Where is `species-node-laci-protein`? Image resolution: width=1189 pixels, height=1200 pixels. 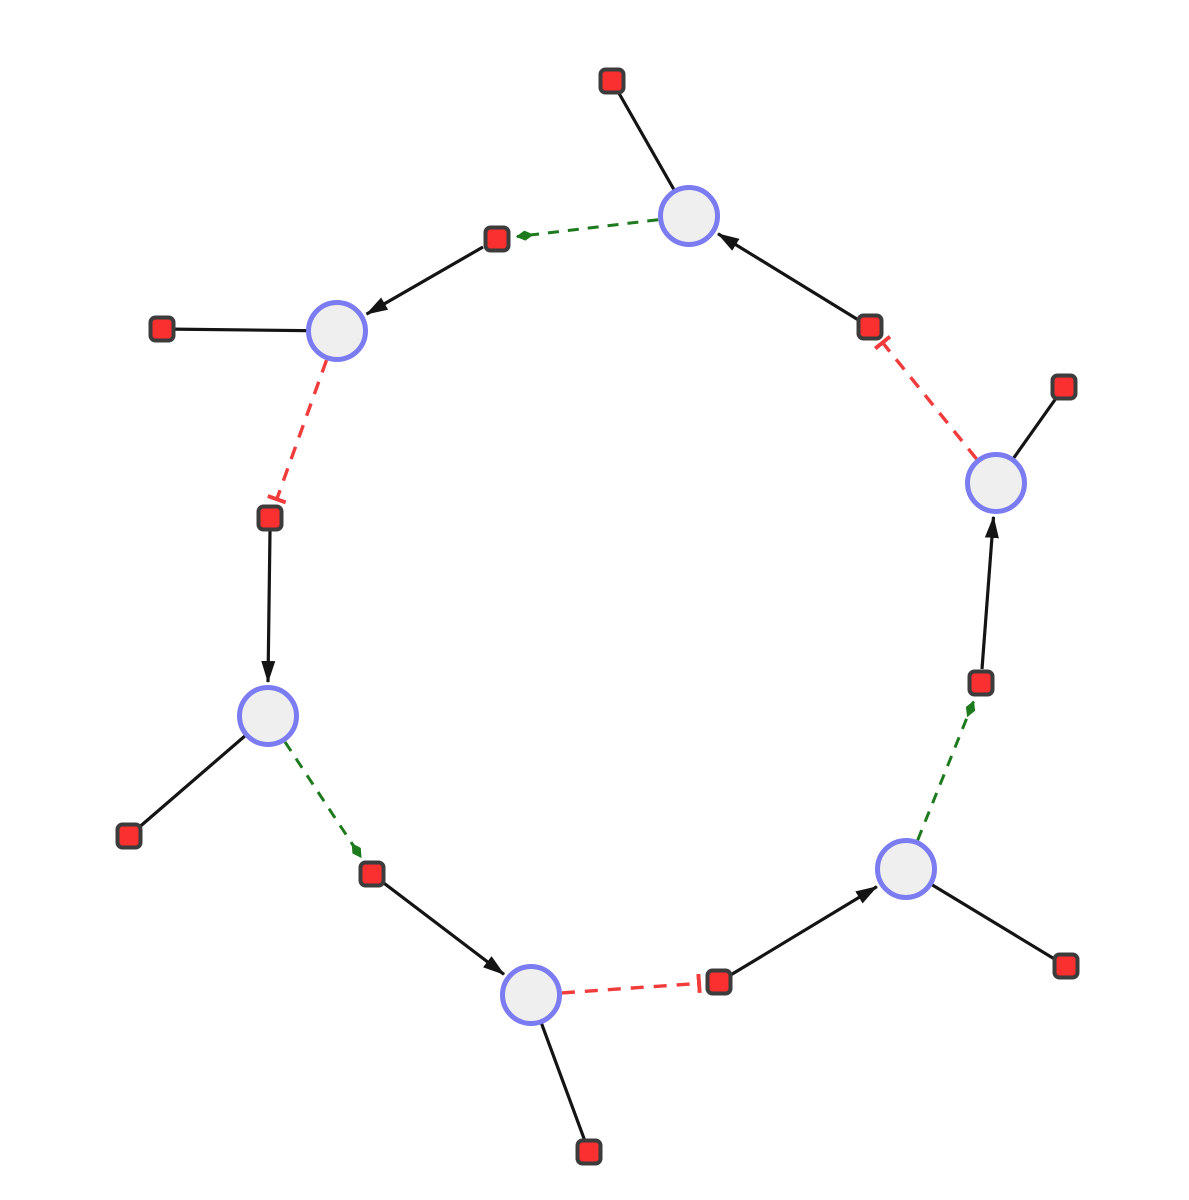
species-node-laci-protein is located at coordinates (337, 331).